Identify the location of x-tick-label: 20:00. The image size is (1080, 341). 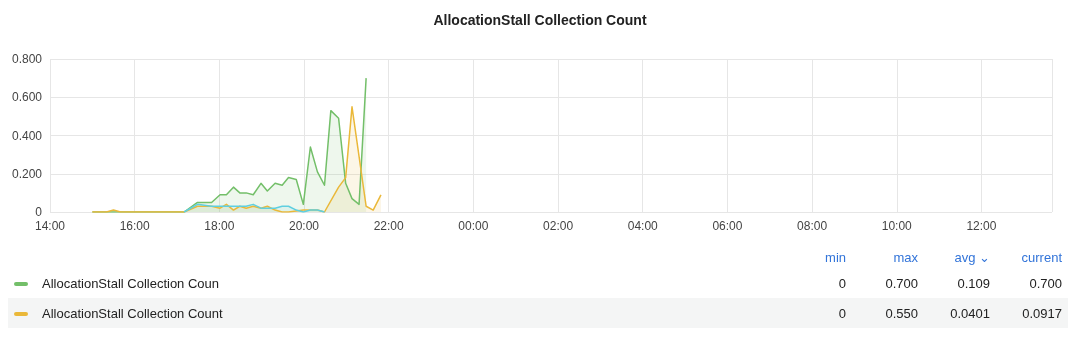
(304, 226).